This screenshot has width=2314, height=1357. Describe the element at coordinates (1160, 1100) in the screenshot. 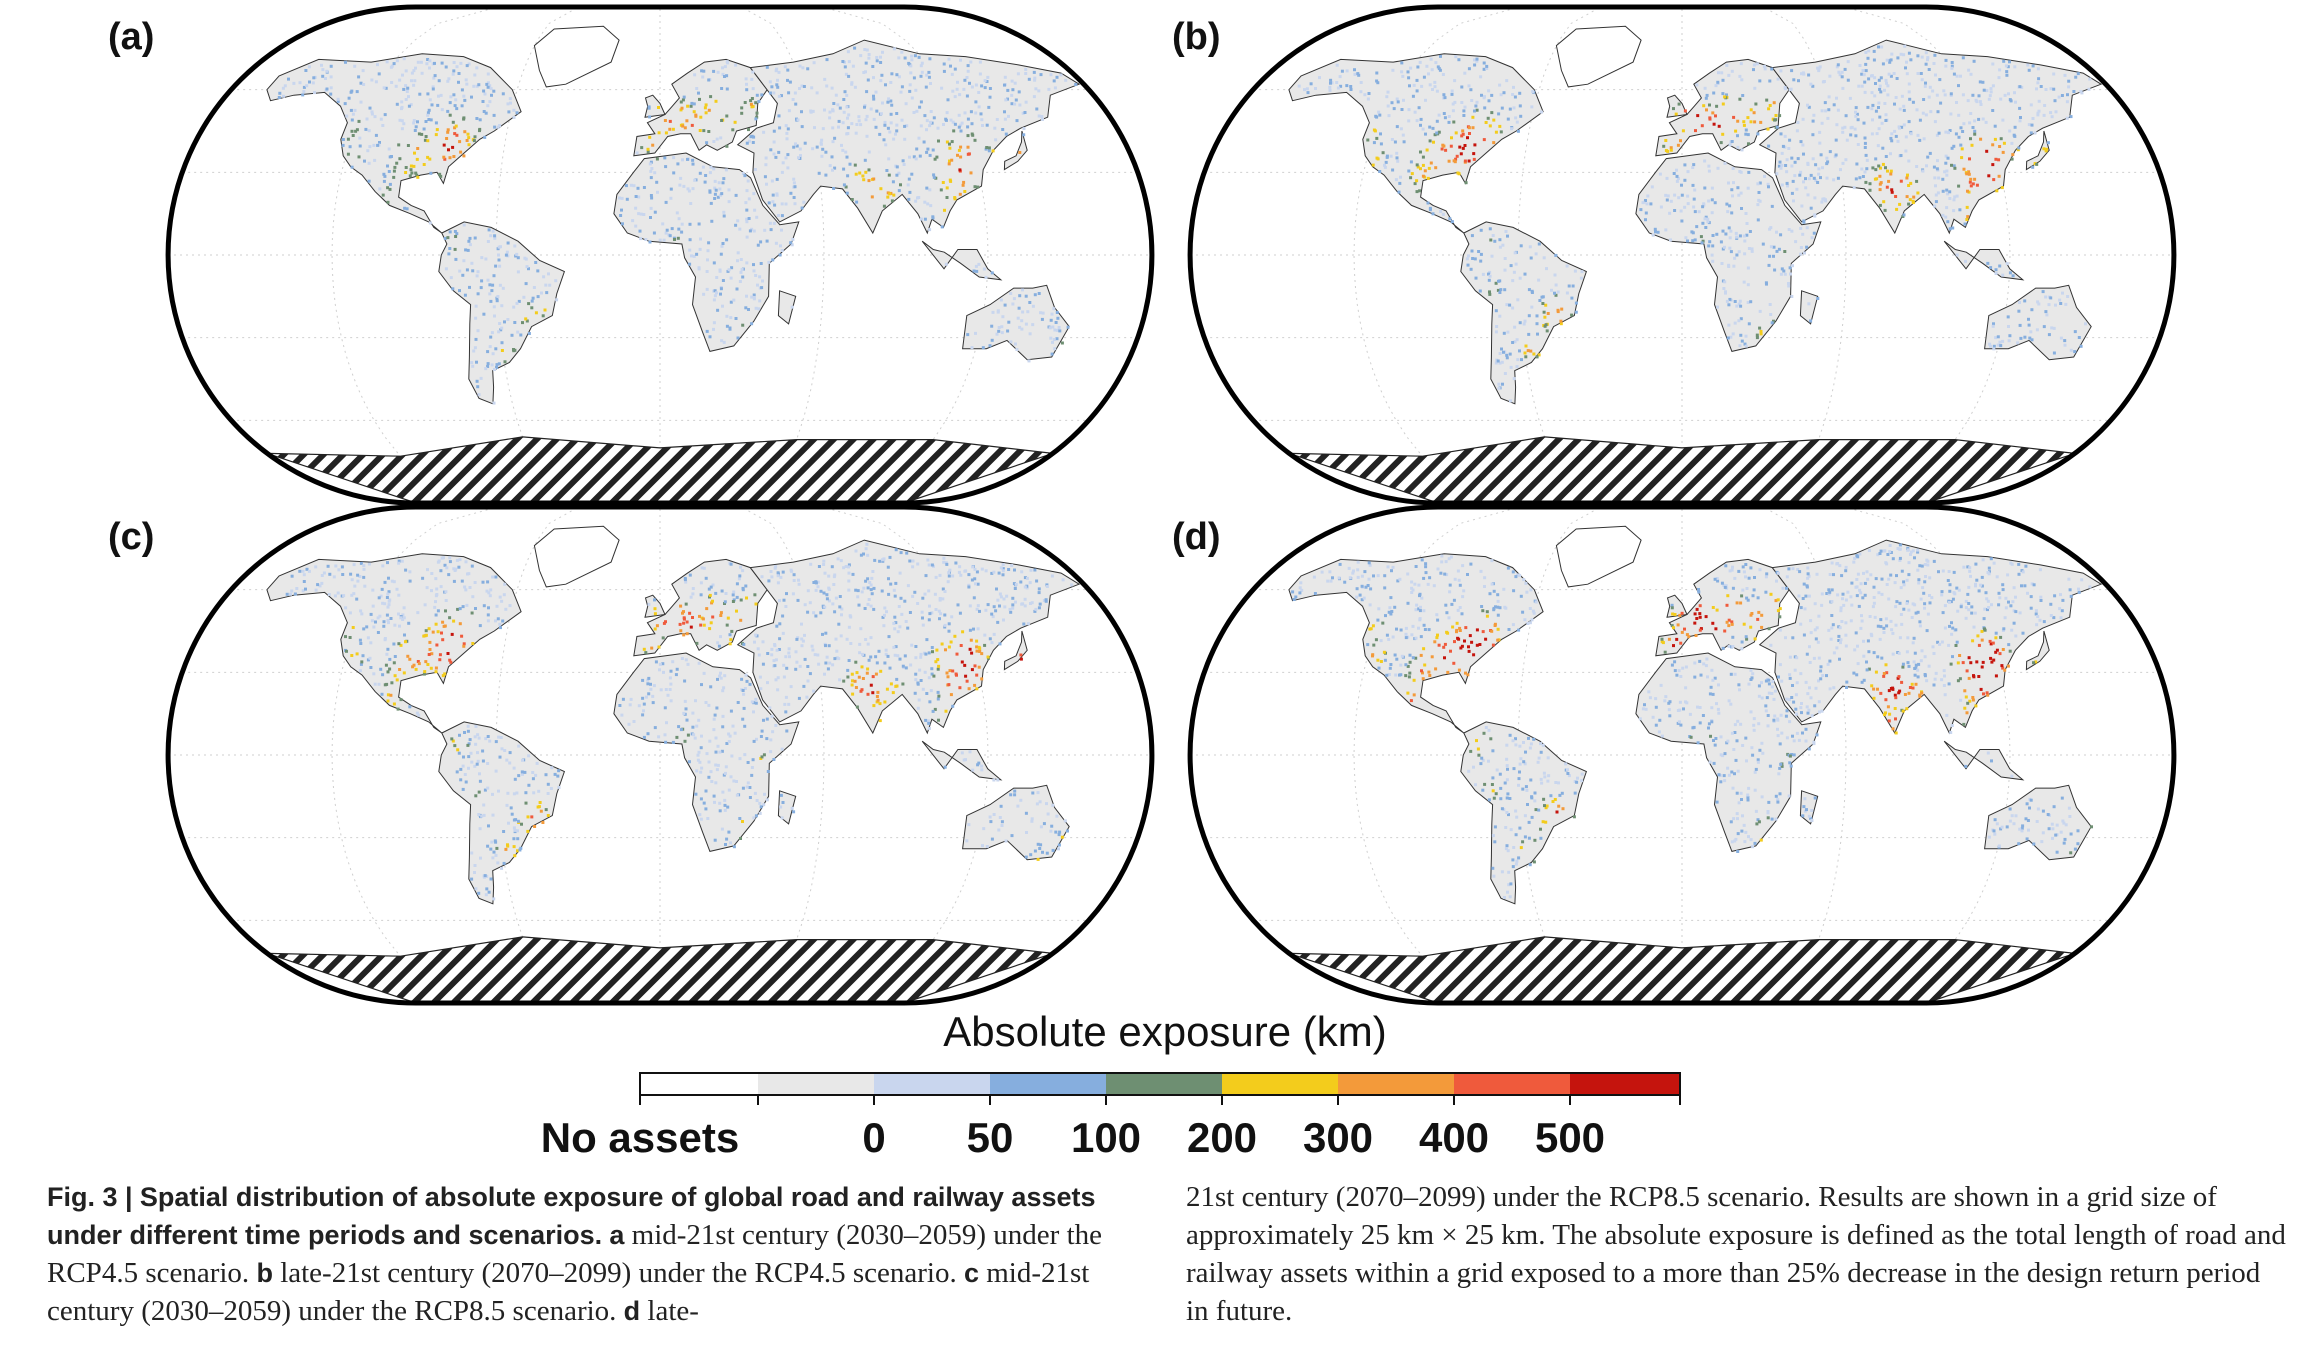

I see `colorbar-ticks` at that location.